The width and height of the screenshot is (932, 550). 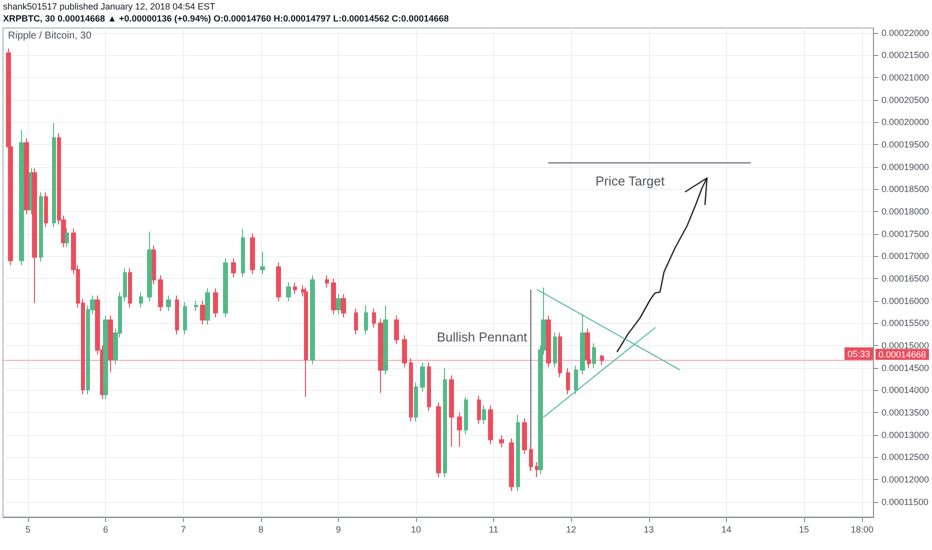 I want to click on x-tick-label: 12, so click(x=571, y=529).